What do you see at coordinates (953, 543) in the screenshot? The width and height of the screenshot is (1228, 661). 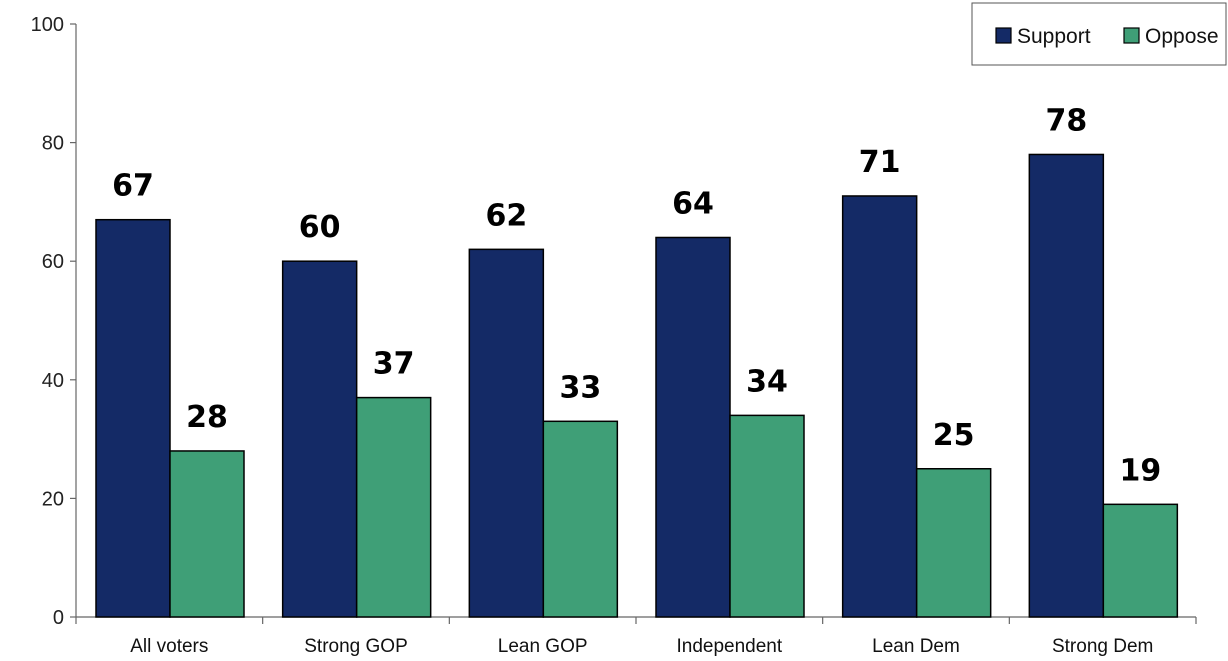 I see `bar-oppose-lean-dem` at bounding box center [953, 543].